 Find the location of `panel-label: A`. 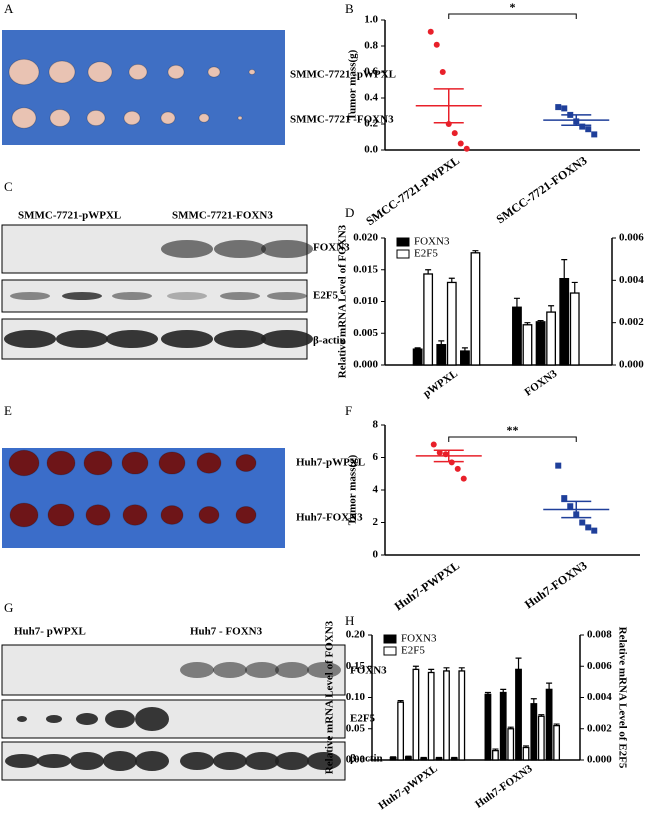

panel-label: A is located at coordinates (9, 8).